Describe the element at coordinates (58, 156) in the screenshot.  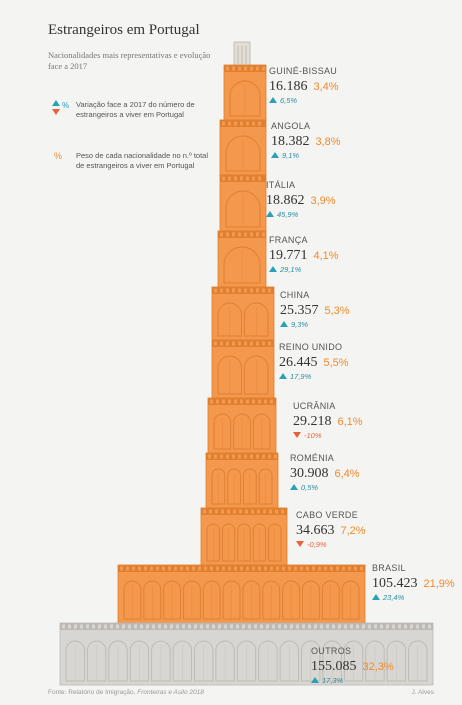
I see `legend-weight-pct: %` at that location.